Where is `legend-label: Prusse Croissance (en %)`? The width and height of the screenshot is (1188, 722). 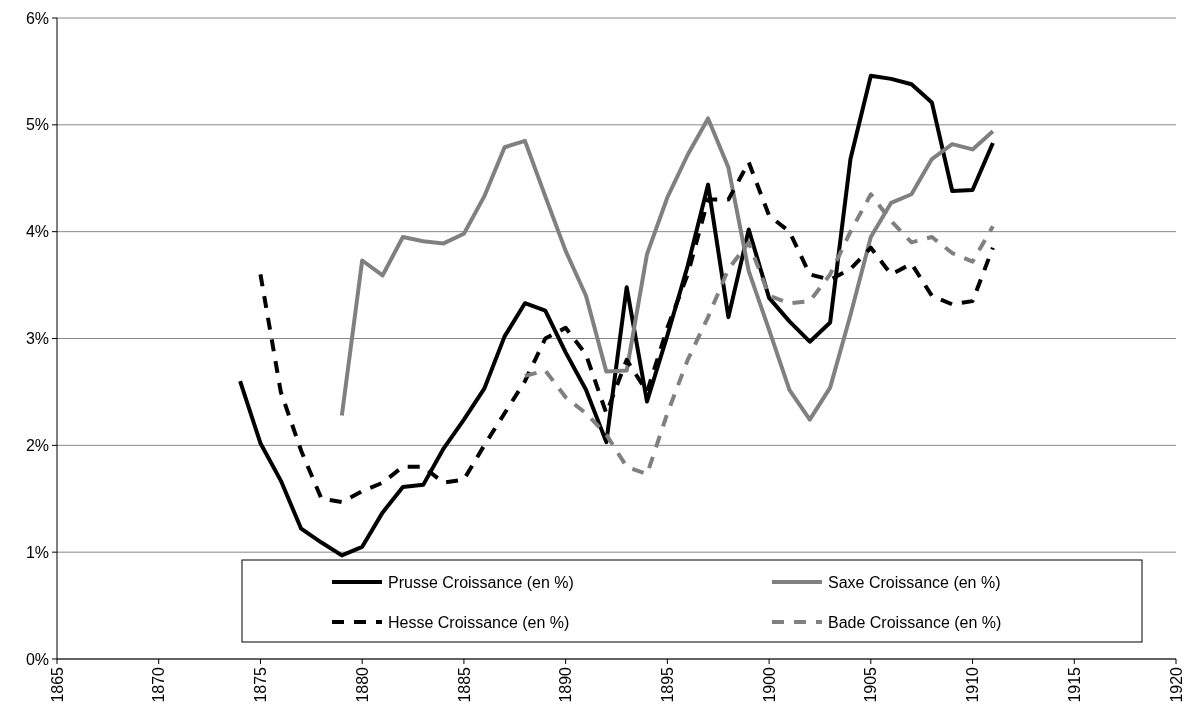 legend-label: Prusse Croissance (en %) is located at coordinates (481, 582).